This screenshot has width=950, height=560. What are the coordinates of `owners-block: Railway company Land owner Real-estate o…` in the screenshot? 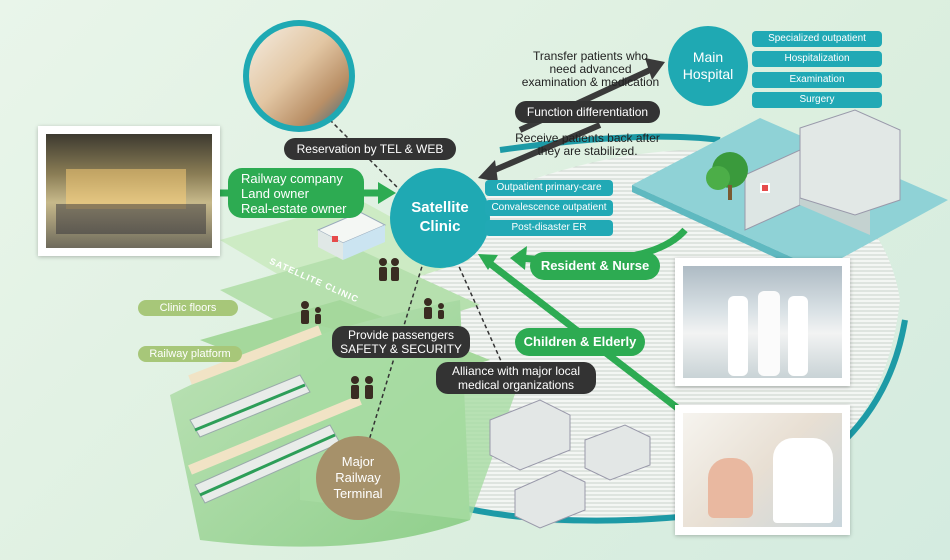 It's located at (296, 193).